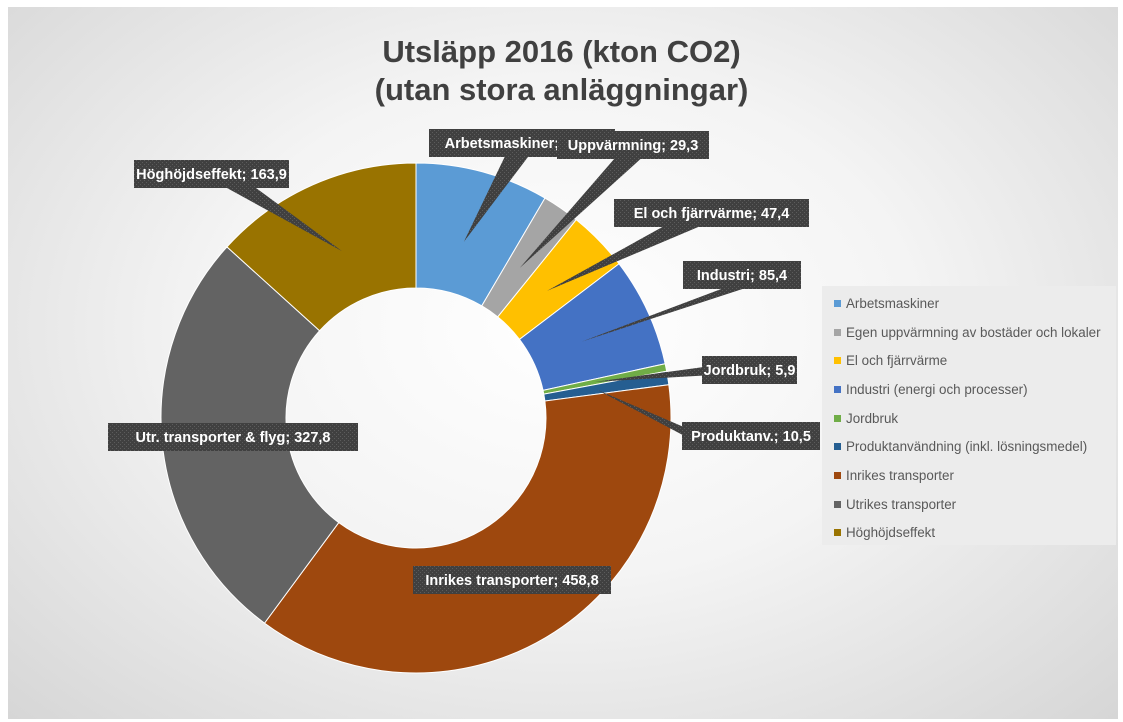 Image resolution: width=1123 pixels, height=722 pixels. What do you see at coordinates (901, 504) in the screenshot?
I see `legend-label: Utrikes transporter` at bounding box center [901, 504].